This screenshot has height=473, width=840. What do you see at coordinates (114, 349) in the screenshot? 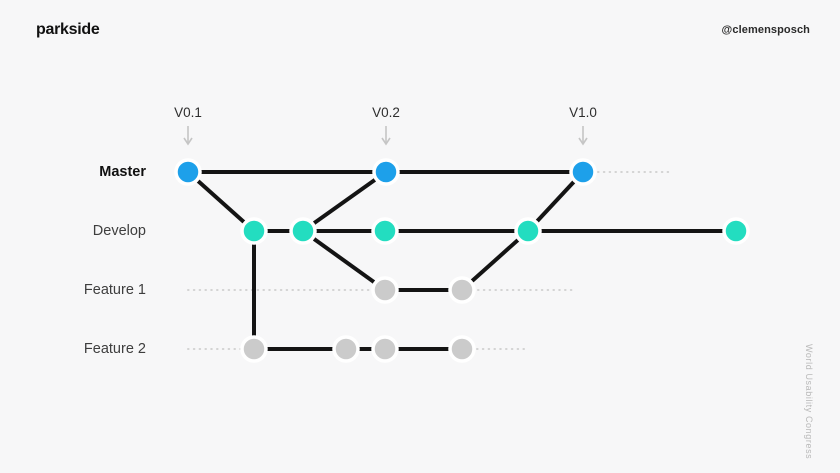
I see `branch-label-feature-2: Feature 2` at bounding box center [114, 349].